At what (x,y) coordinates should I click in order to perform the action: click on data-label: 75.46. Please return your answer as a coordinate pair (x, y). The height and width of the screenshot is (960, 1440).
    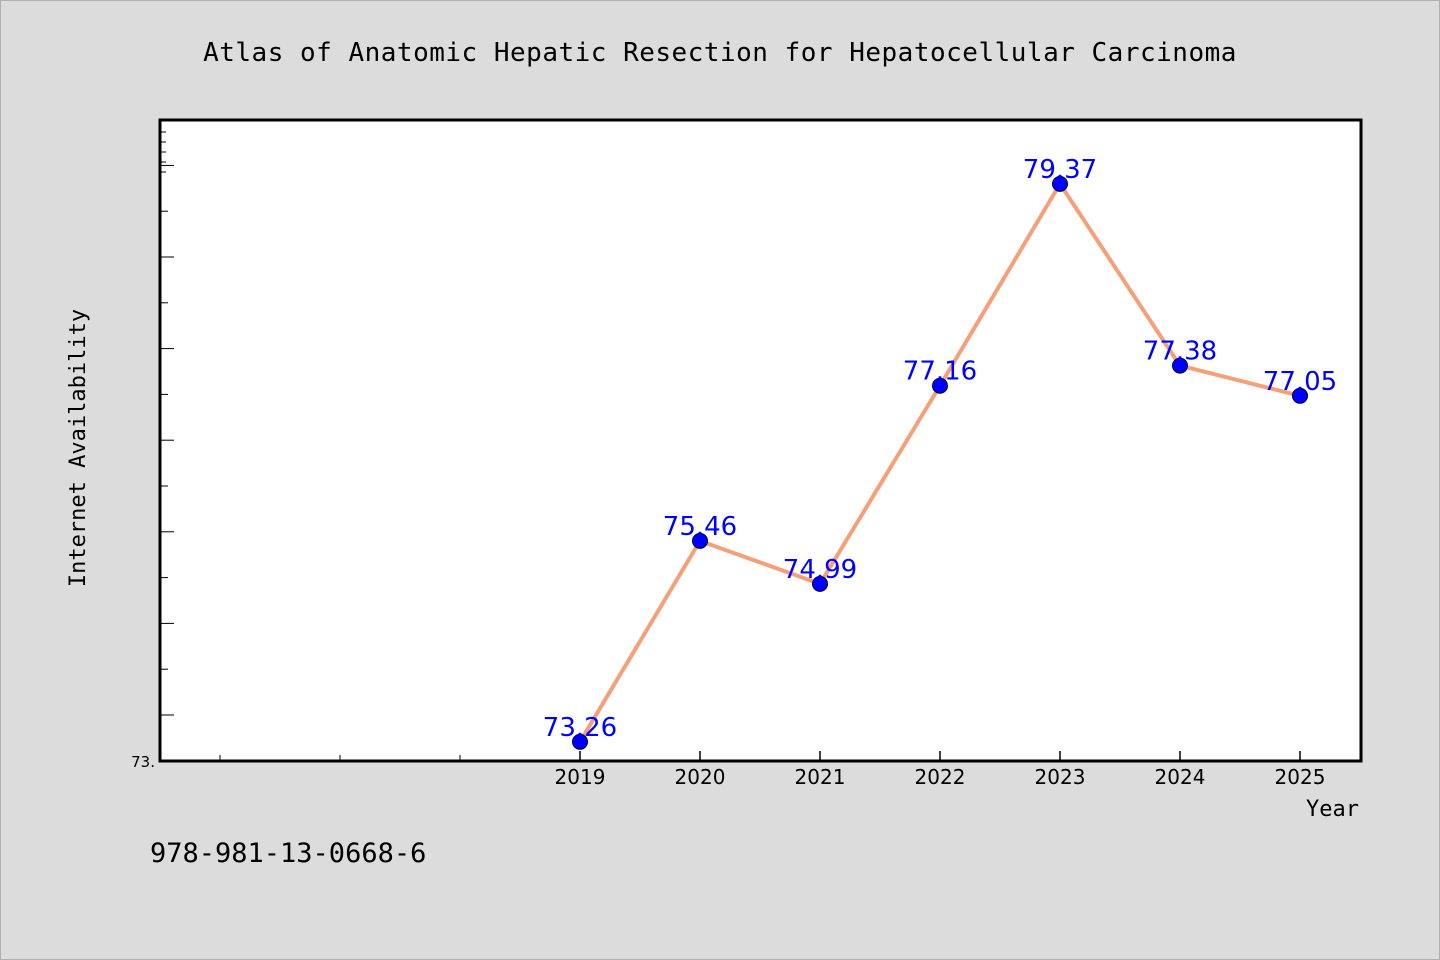
    Looking at the image, I should click on (700, 527).